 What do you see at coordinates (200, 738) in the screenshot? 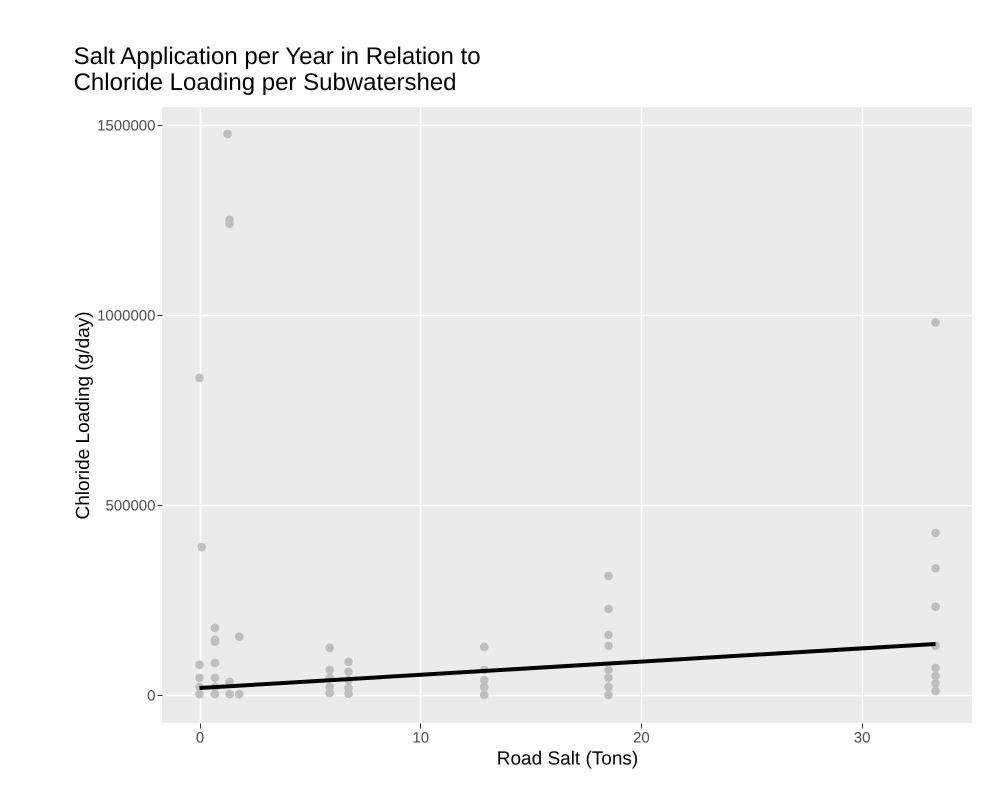
I see `x-tick-label: 0` at bounding box center [200, 738].